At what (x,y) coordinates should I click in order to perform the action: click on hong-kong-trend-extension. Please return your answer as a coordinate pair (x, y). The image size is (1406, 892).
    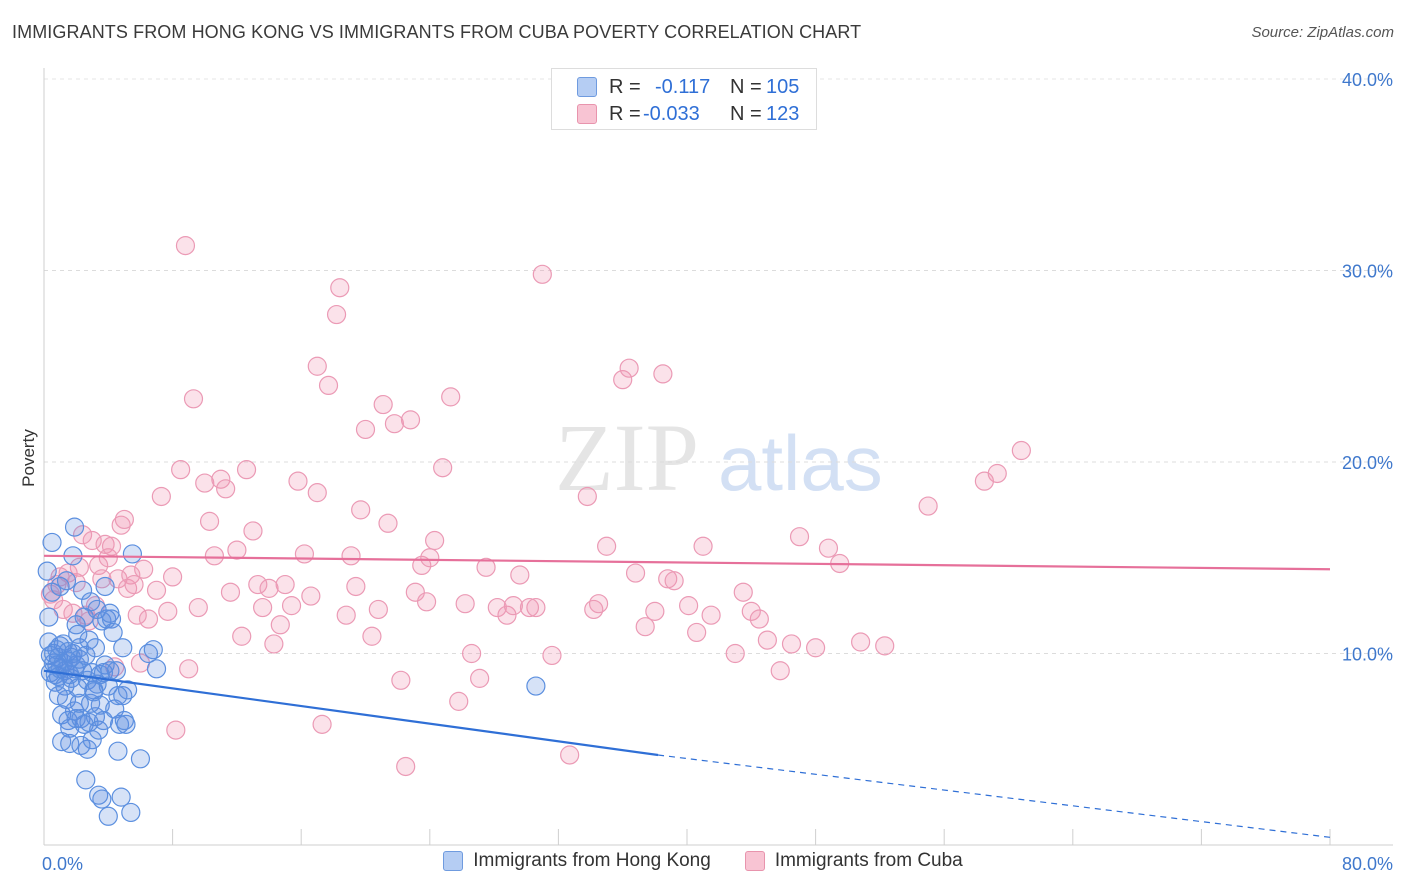
    Looking at the image, I should click on (994, 796).